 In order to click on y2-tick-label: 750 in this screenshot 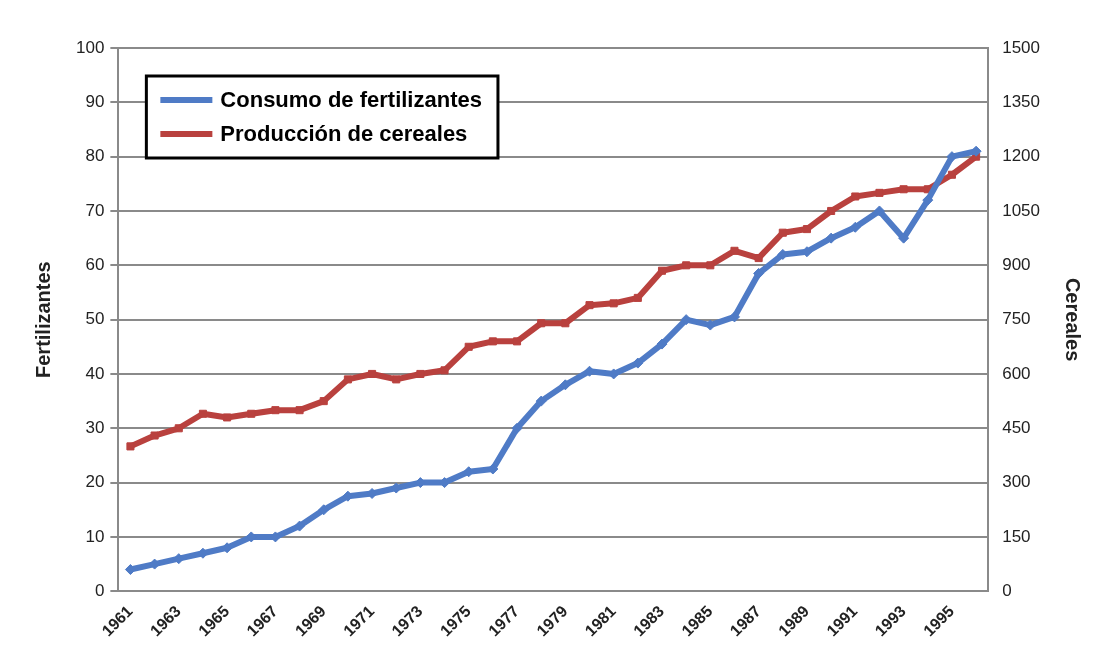, I will do `click(1016, 319)`.